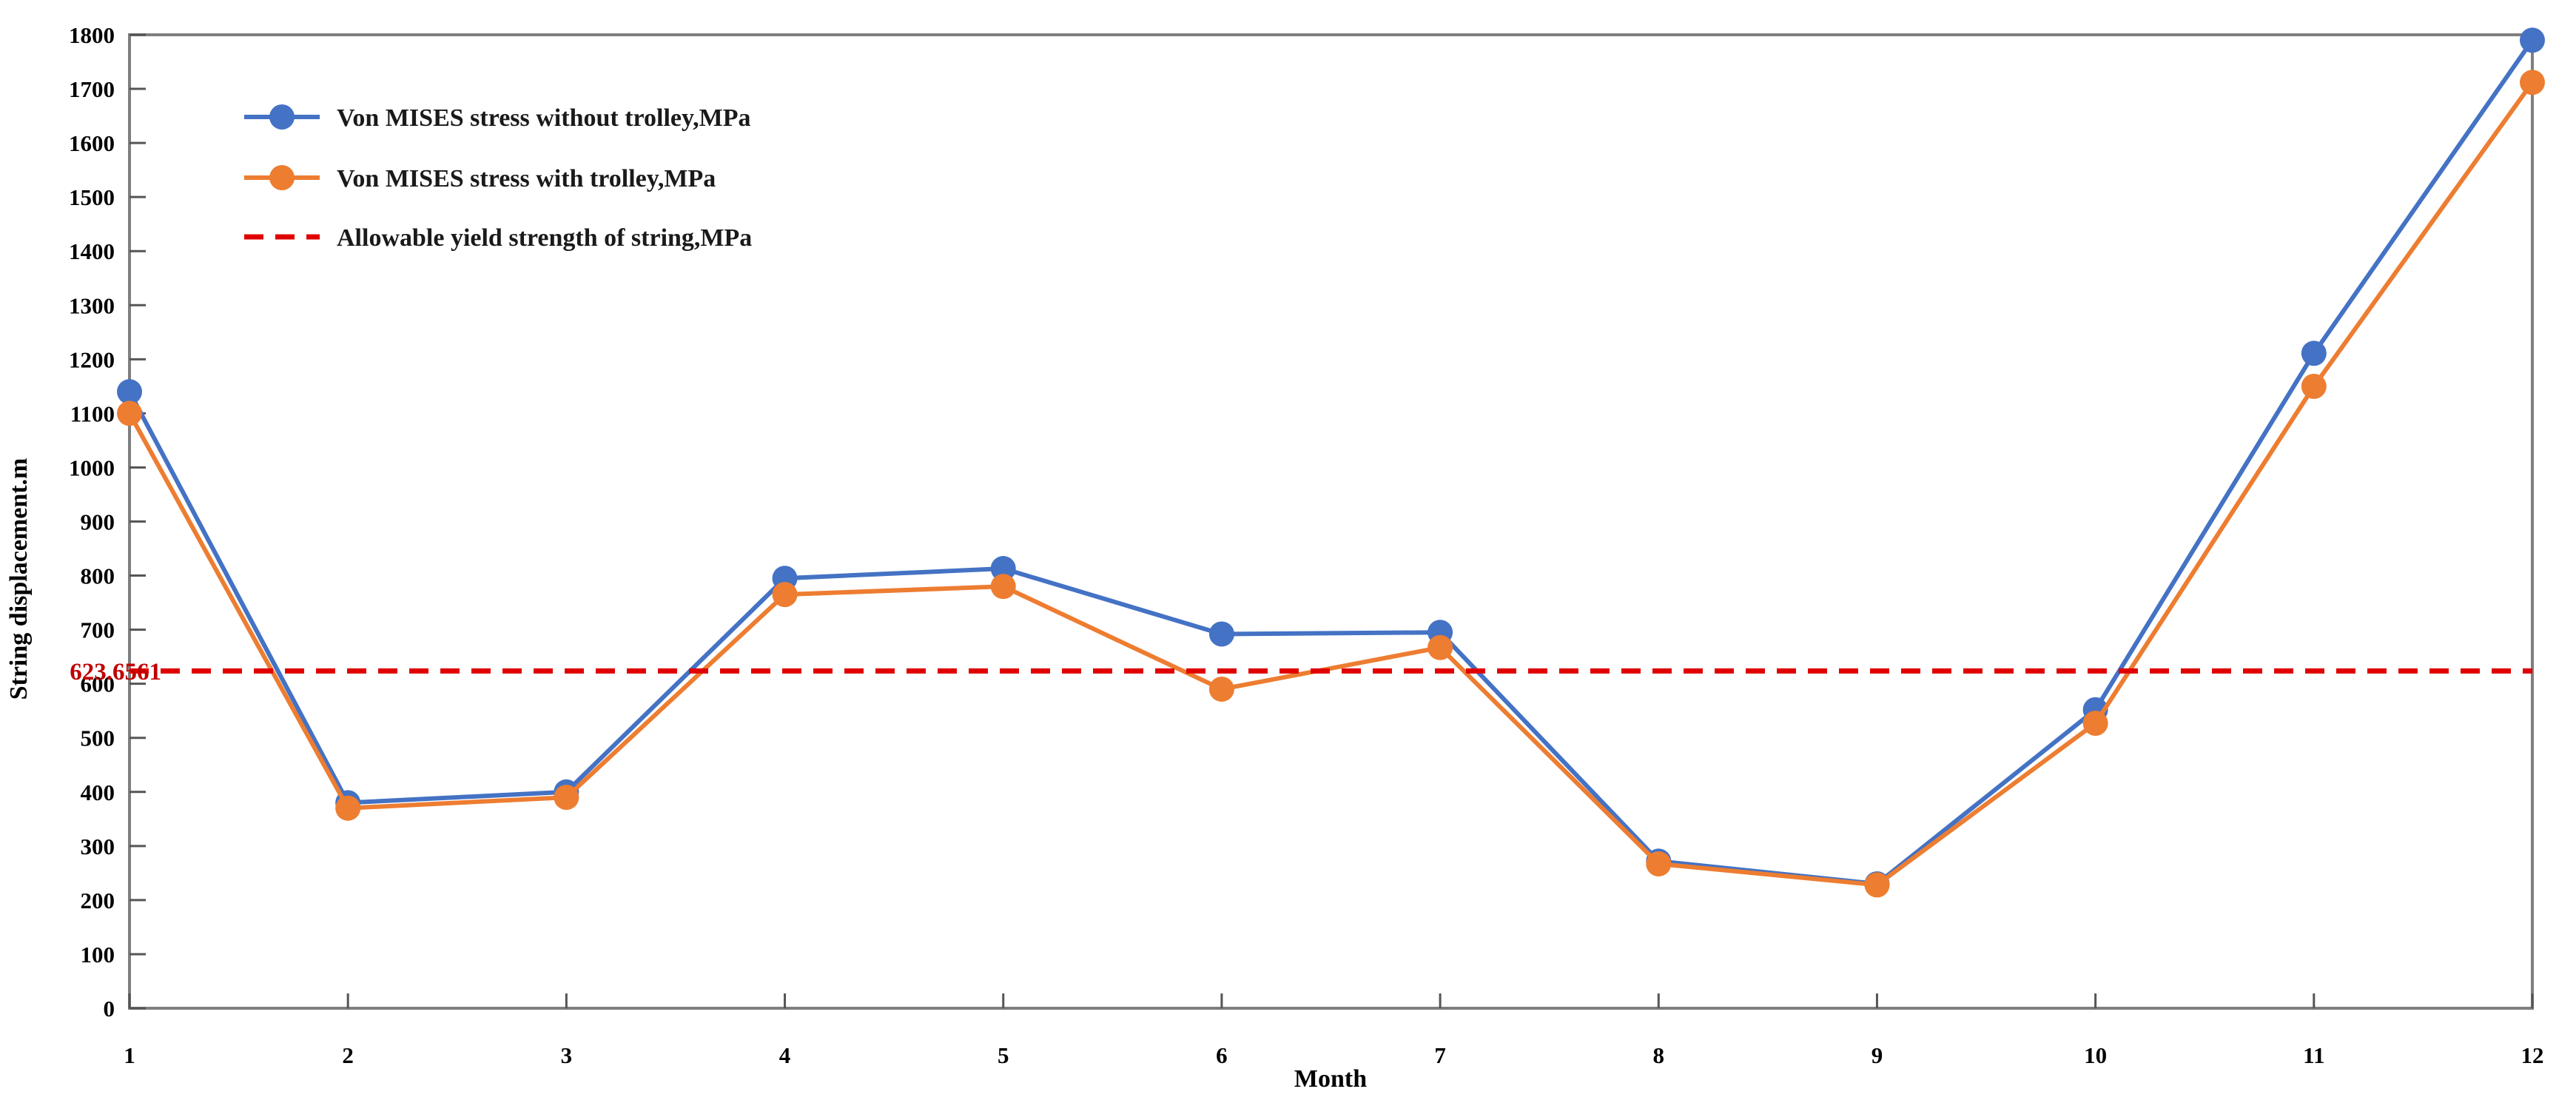 This screenshot has width=2576, height=1103. What do you see at coordinates (92, 305) in the screenshot?
I see `y-axis-tick-label: 1300` at bounding box center [92, 305].